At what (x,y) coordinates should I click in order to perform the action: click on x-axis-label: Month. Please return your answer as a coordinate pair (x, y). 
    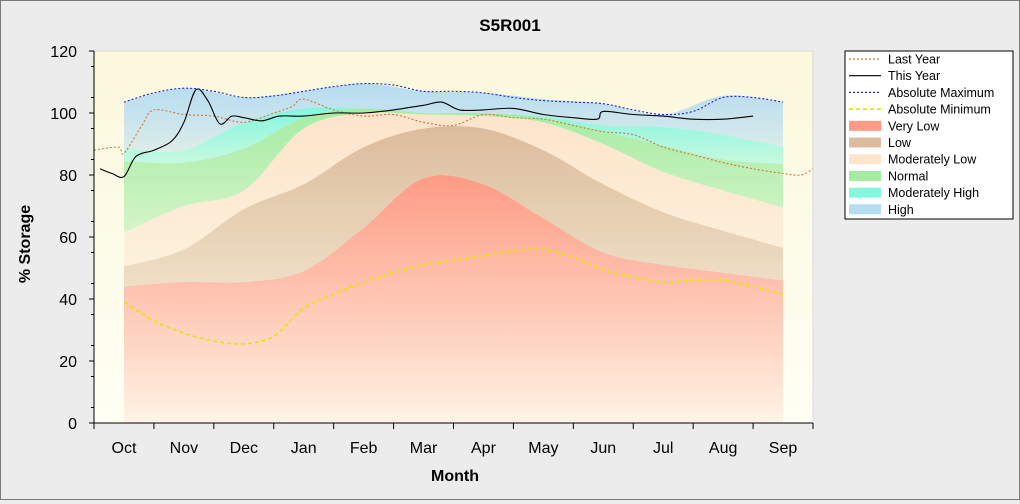
    Looking at the image, I should click on (455, 476).